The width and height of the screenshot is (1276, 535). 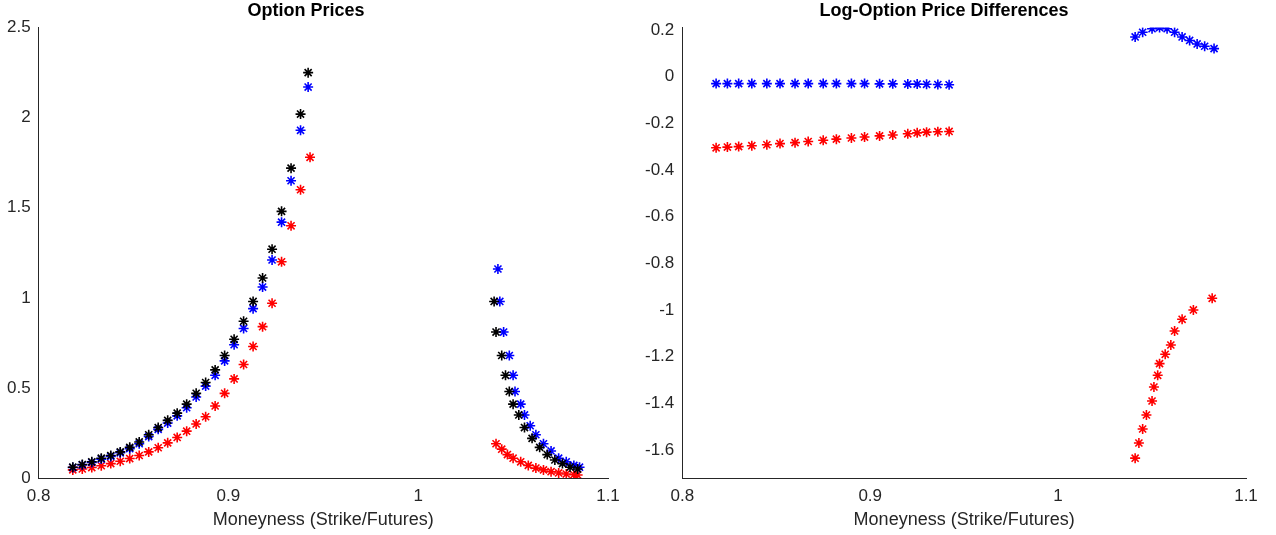 I want to click on y-tick-label: -0.6, so click(x=660, y=216).